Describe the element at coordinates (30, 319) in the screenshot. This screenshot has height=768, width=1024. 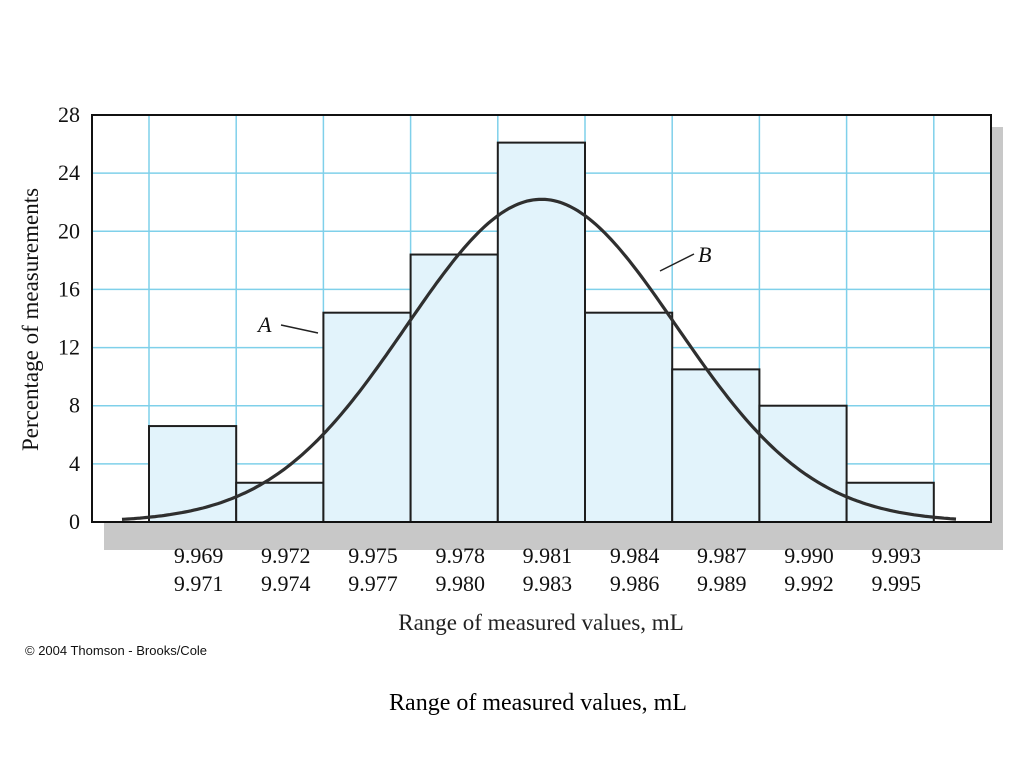
I see `y-axis-label: Percentage of measurements` at that location.